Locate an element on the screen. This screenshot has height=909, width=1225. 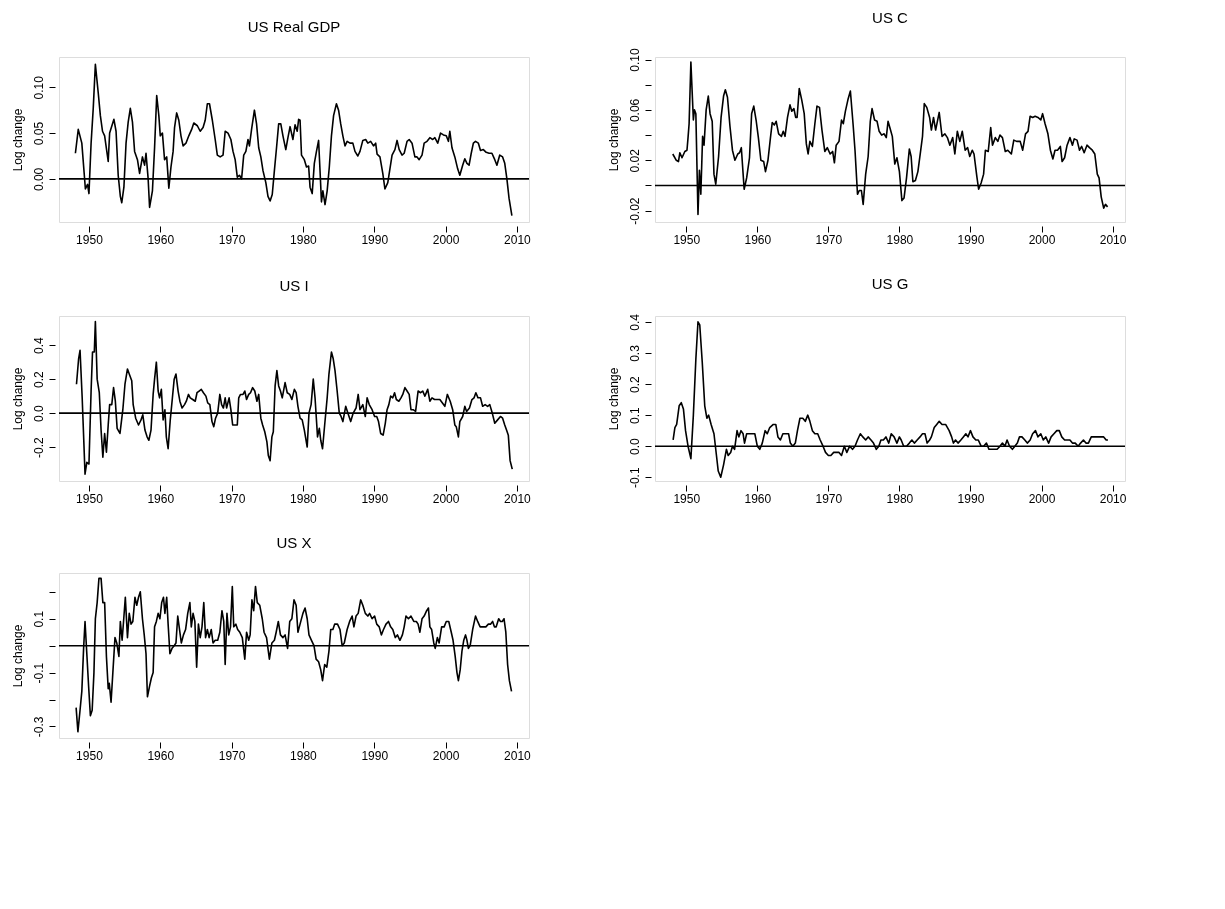
chart-title: US I is located at coordinates (294, 285).